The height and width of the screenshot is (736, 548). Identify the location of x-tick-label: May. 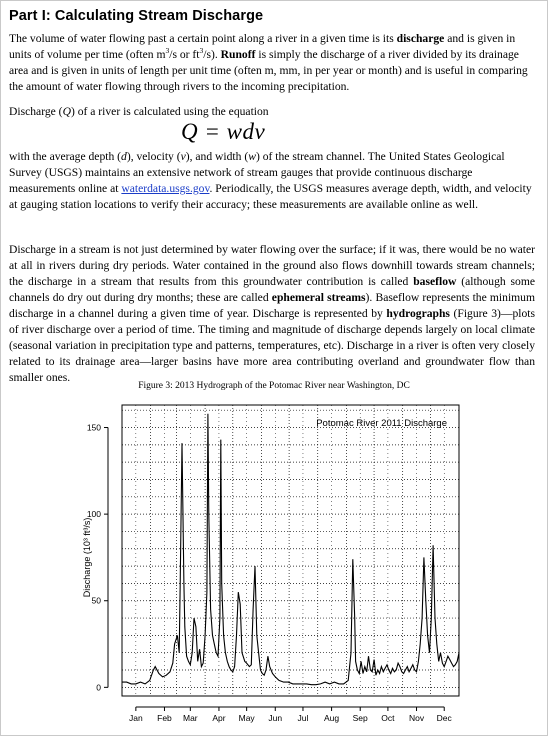
(247, 718).